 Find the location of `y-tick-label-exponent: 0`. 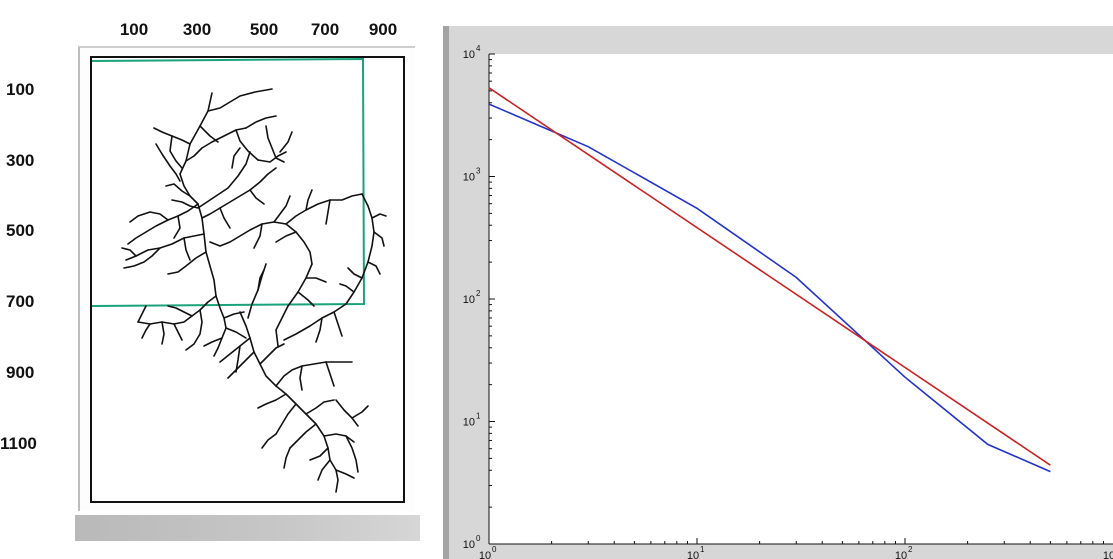

y-tick-label-exponent: 0 is located at coordinates (478, 538).